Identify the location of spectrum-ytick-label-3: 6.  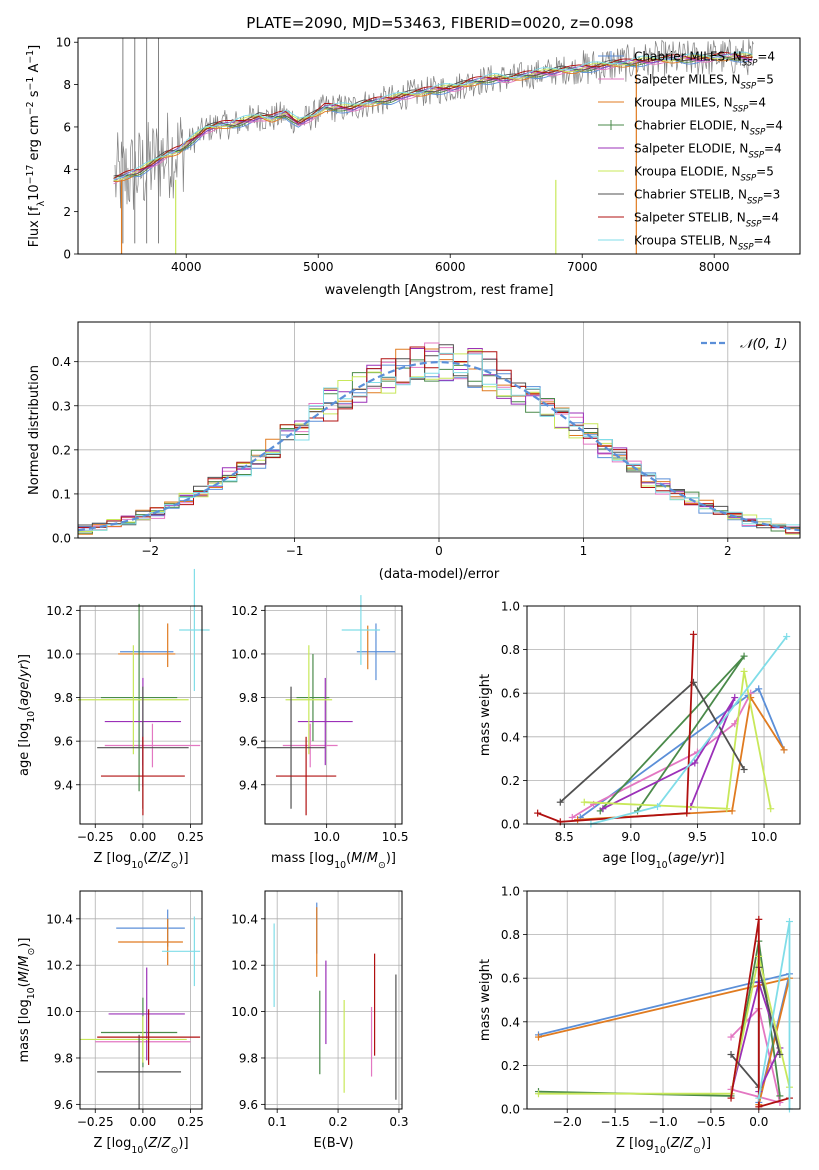
(67, 127).